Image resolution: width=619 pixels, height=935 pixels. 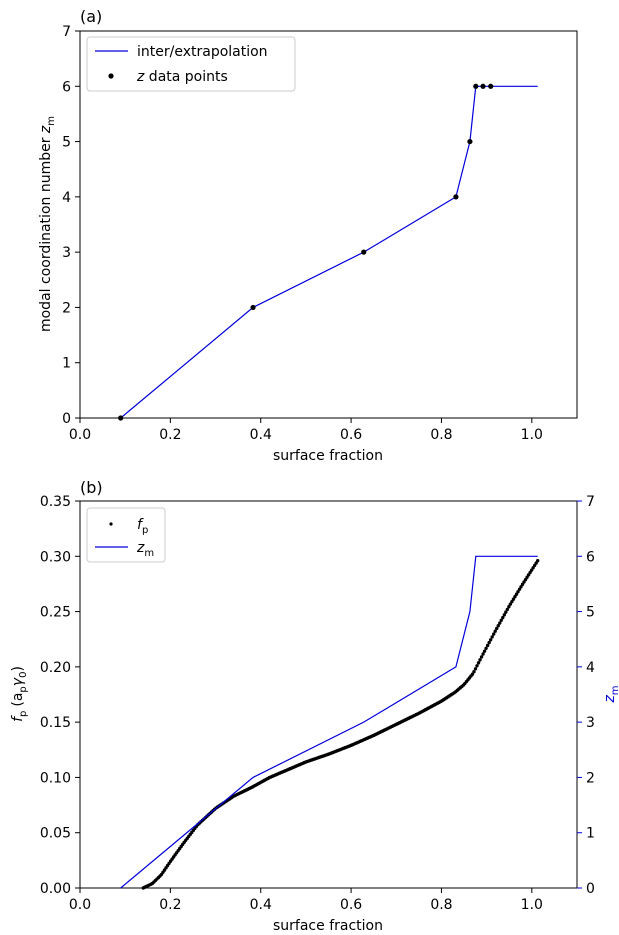 I want to click on panel-a-y-tick-label: 2, so click(x=66, y=308).